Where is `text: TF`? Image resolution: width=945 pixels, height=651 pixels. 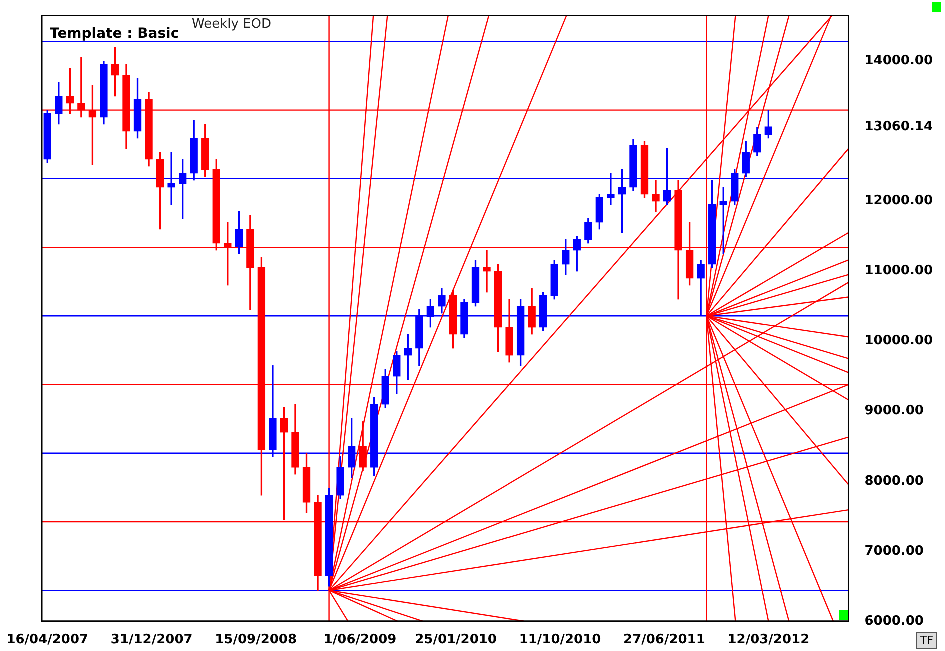 text: TF is located at coordinates (926, 640).